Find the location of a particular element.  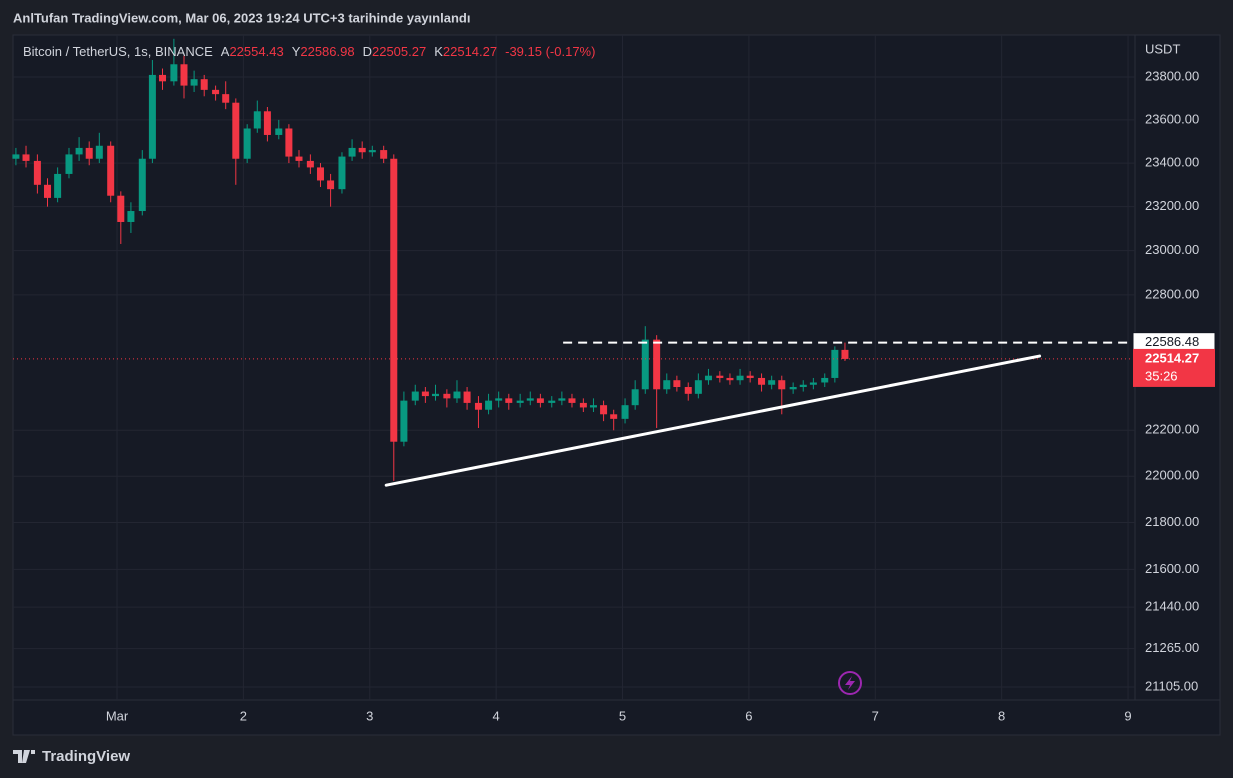

y-tick-label: 23200.00 is located at coordinates (1172, 205).